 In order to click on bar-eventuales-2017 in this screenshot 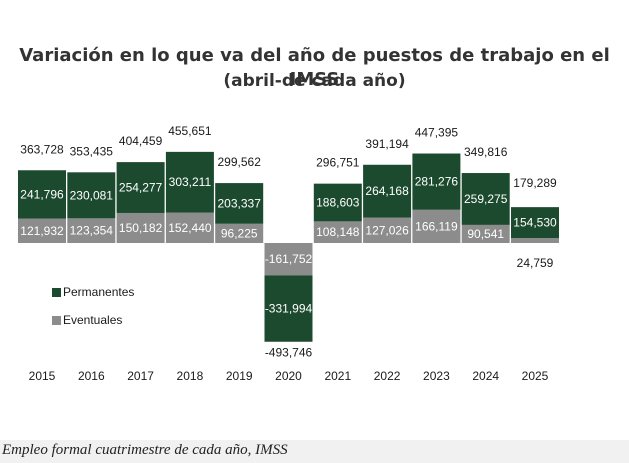, I will do `click(140, 227)`.